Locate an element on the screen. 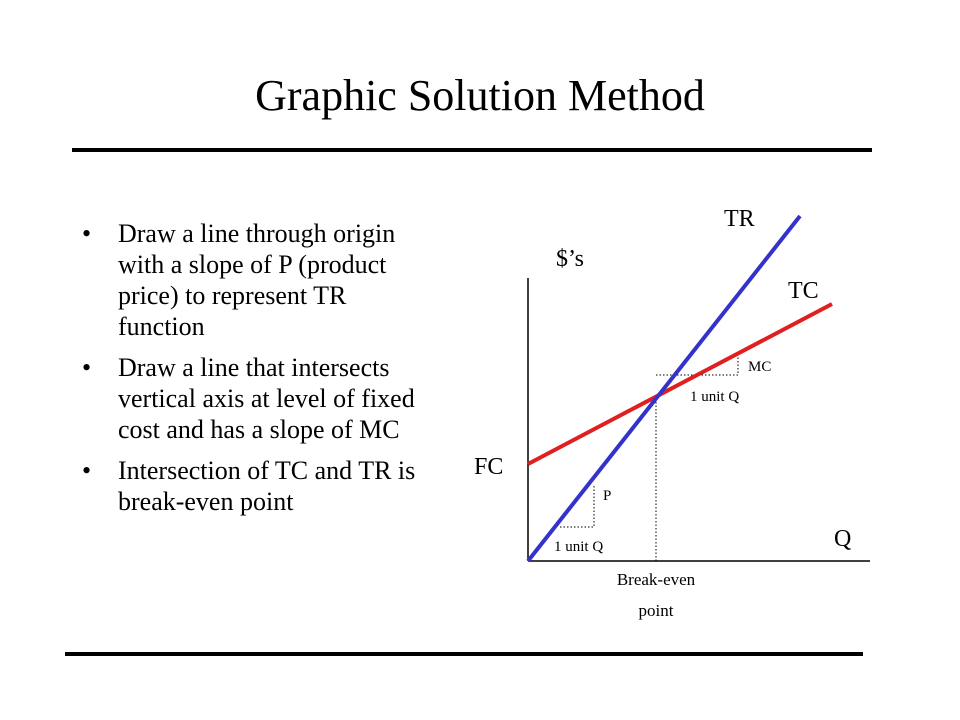  y-axis-label: $’s is located at coordinates (570, 259).